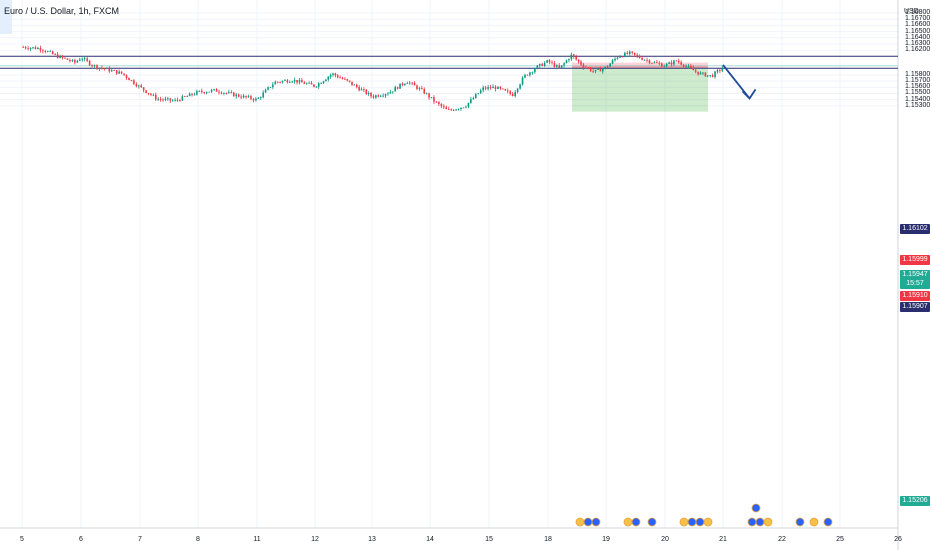 This screenshot has height=550, width=932. I want to click on time-axis-label: 25, so click(840, 539).